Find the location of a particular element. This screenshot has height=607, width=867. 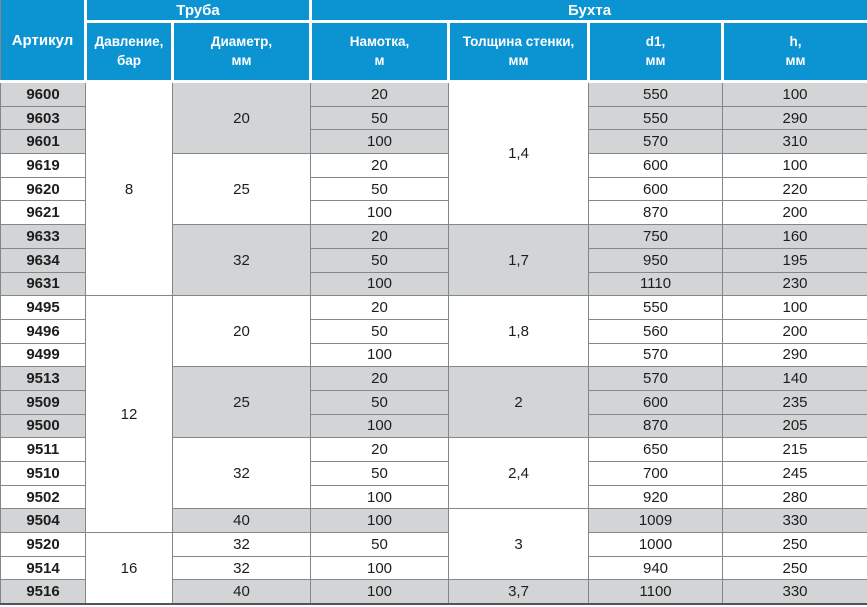

table-row: 9502 100 920 280 is located at coordinates (433, 497).